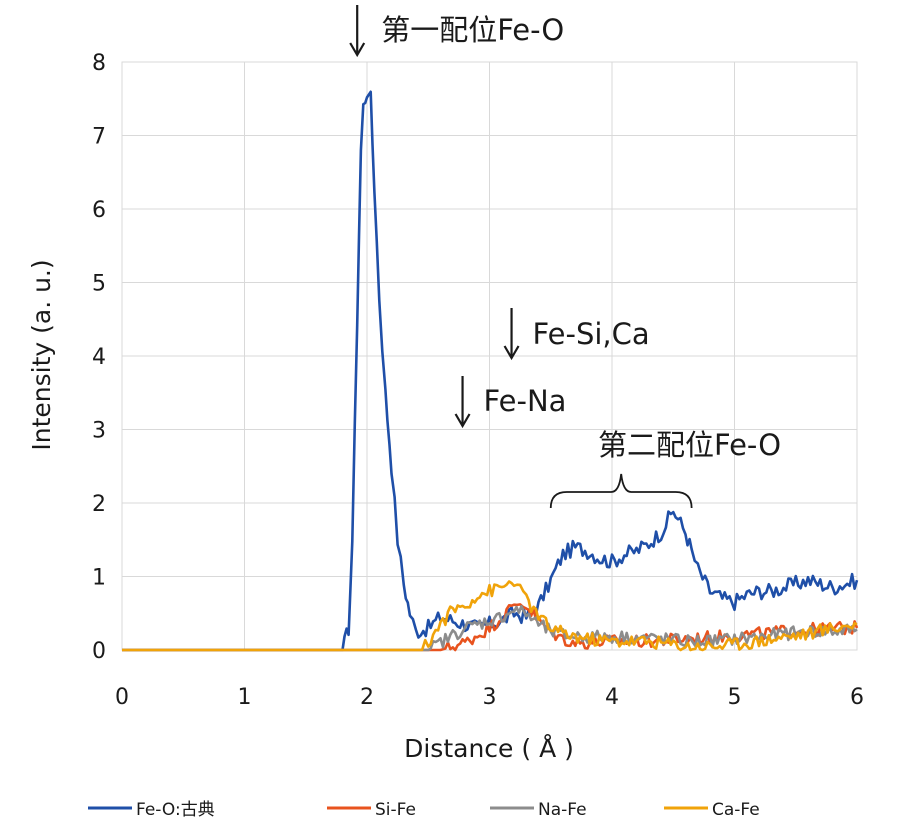 The height and width of the screenshot is (840, 897). Describe the element at coordinates (612, 697) in the screenshot. I see `x-tick-label: 4` at that location.